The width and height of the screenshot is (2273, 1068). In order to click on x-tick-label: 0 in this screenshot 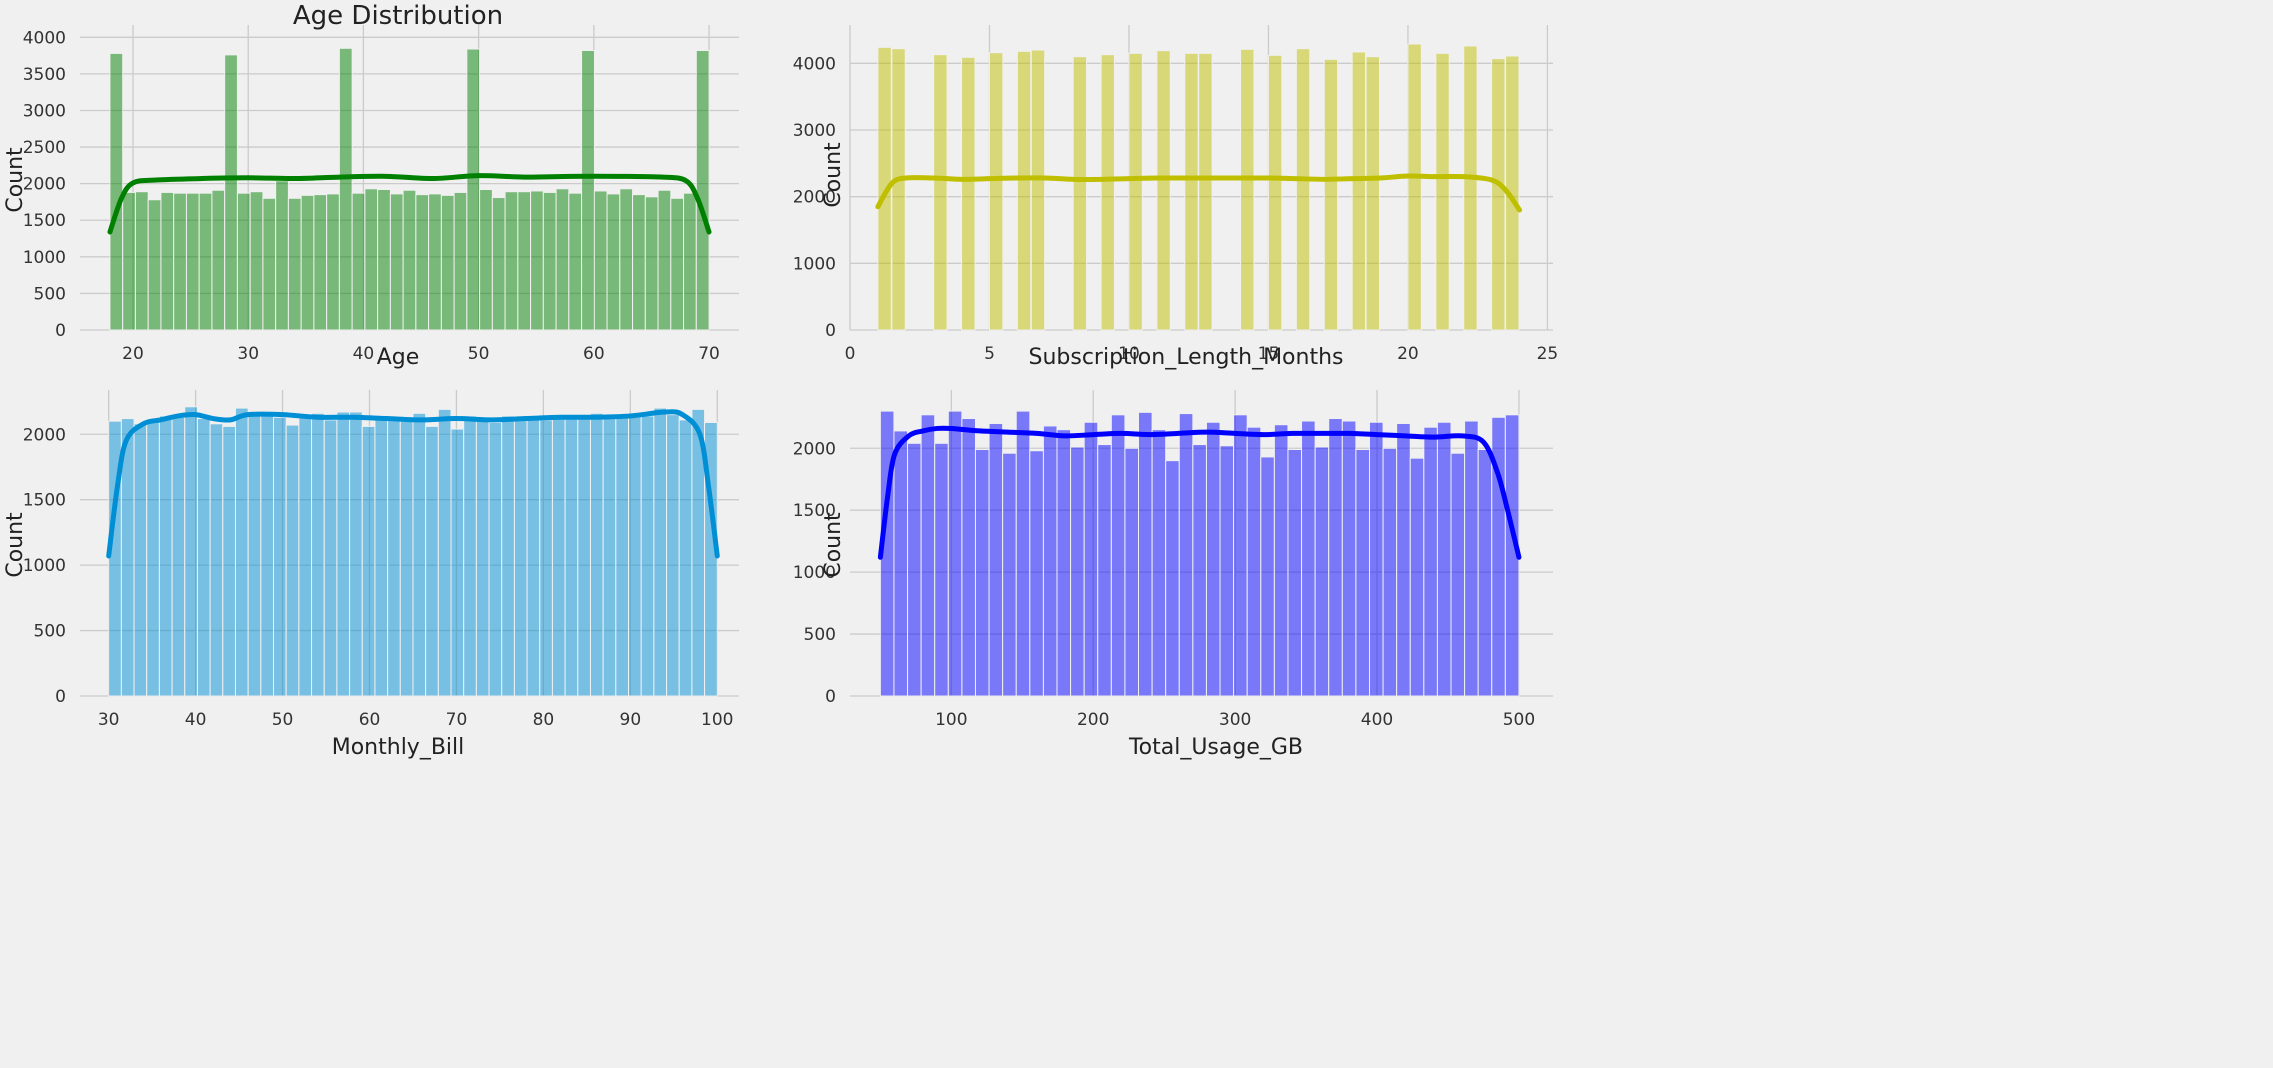, I will do `click(850, 354)`.